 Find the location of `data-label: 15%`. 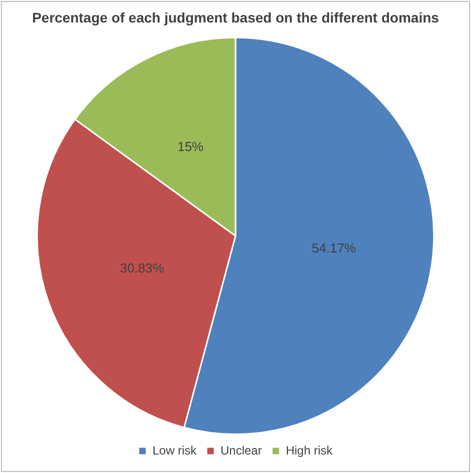

data-label: 15% is located at coordinates (190, 146).